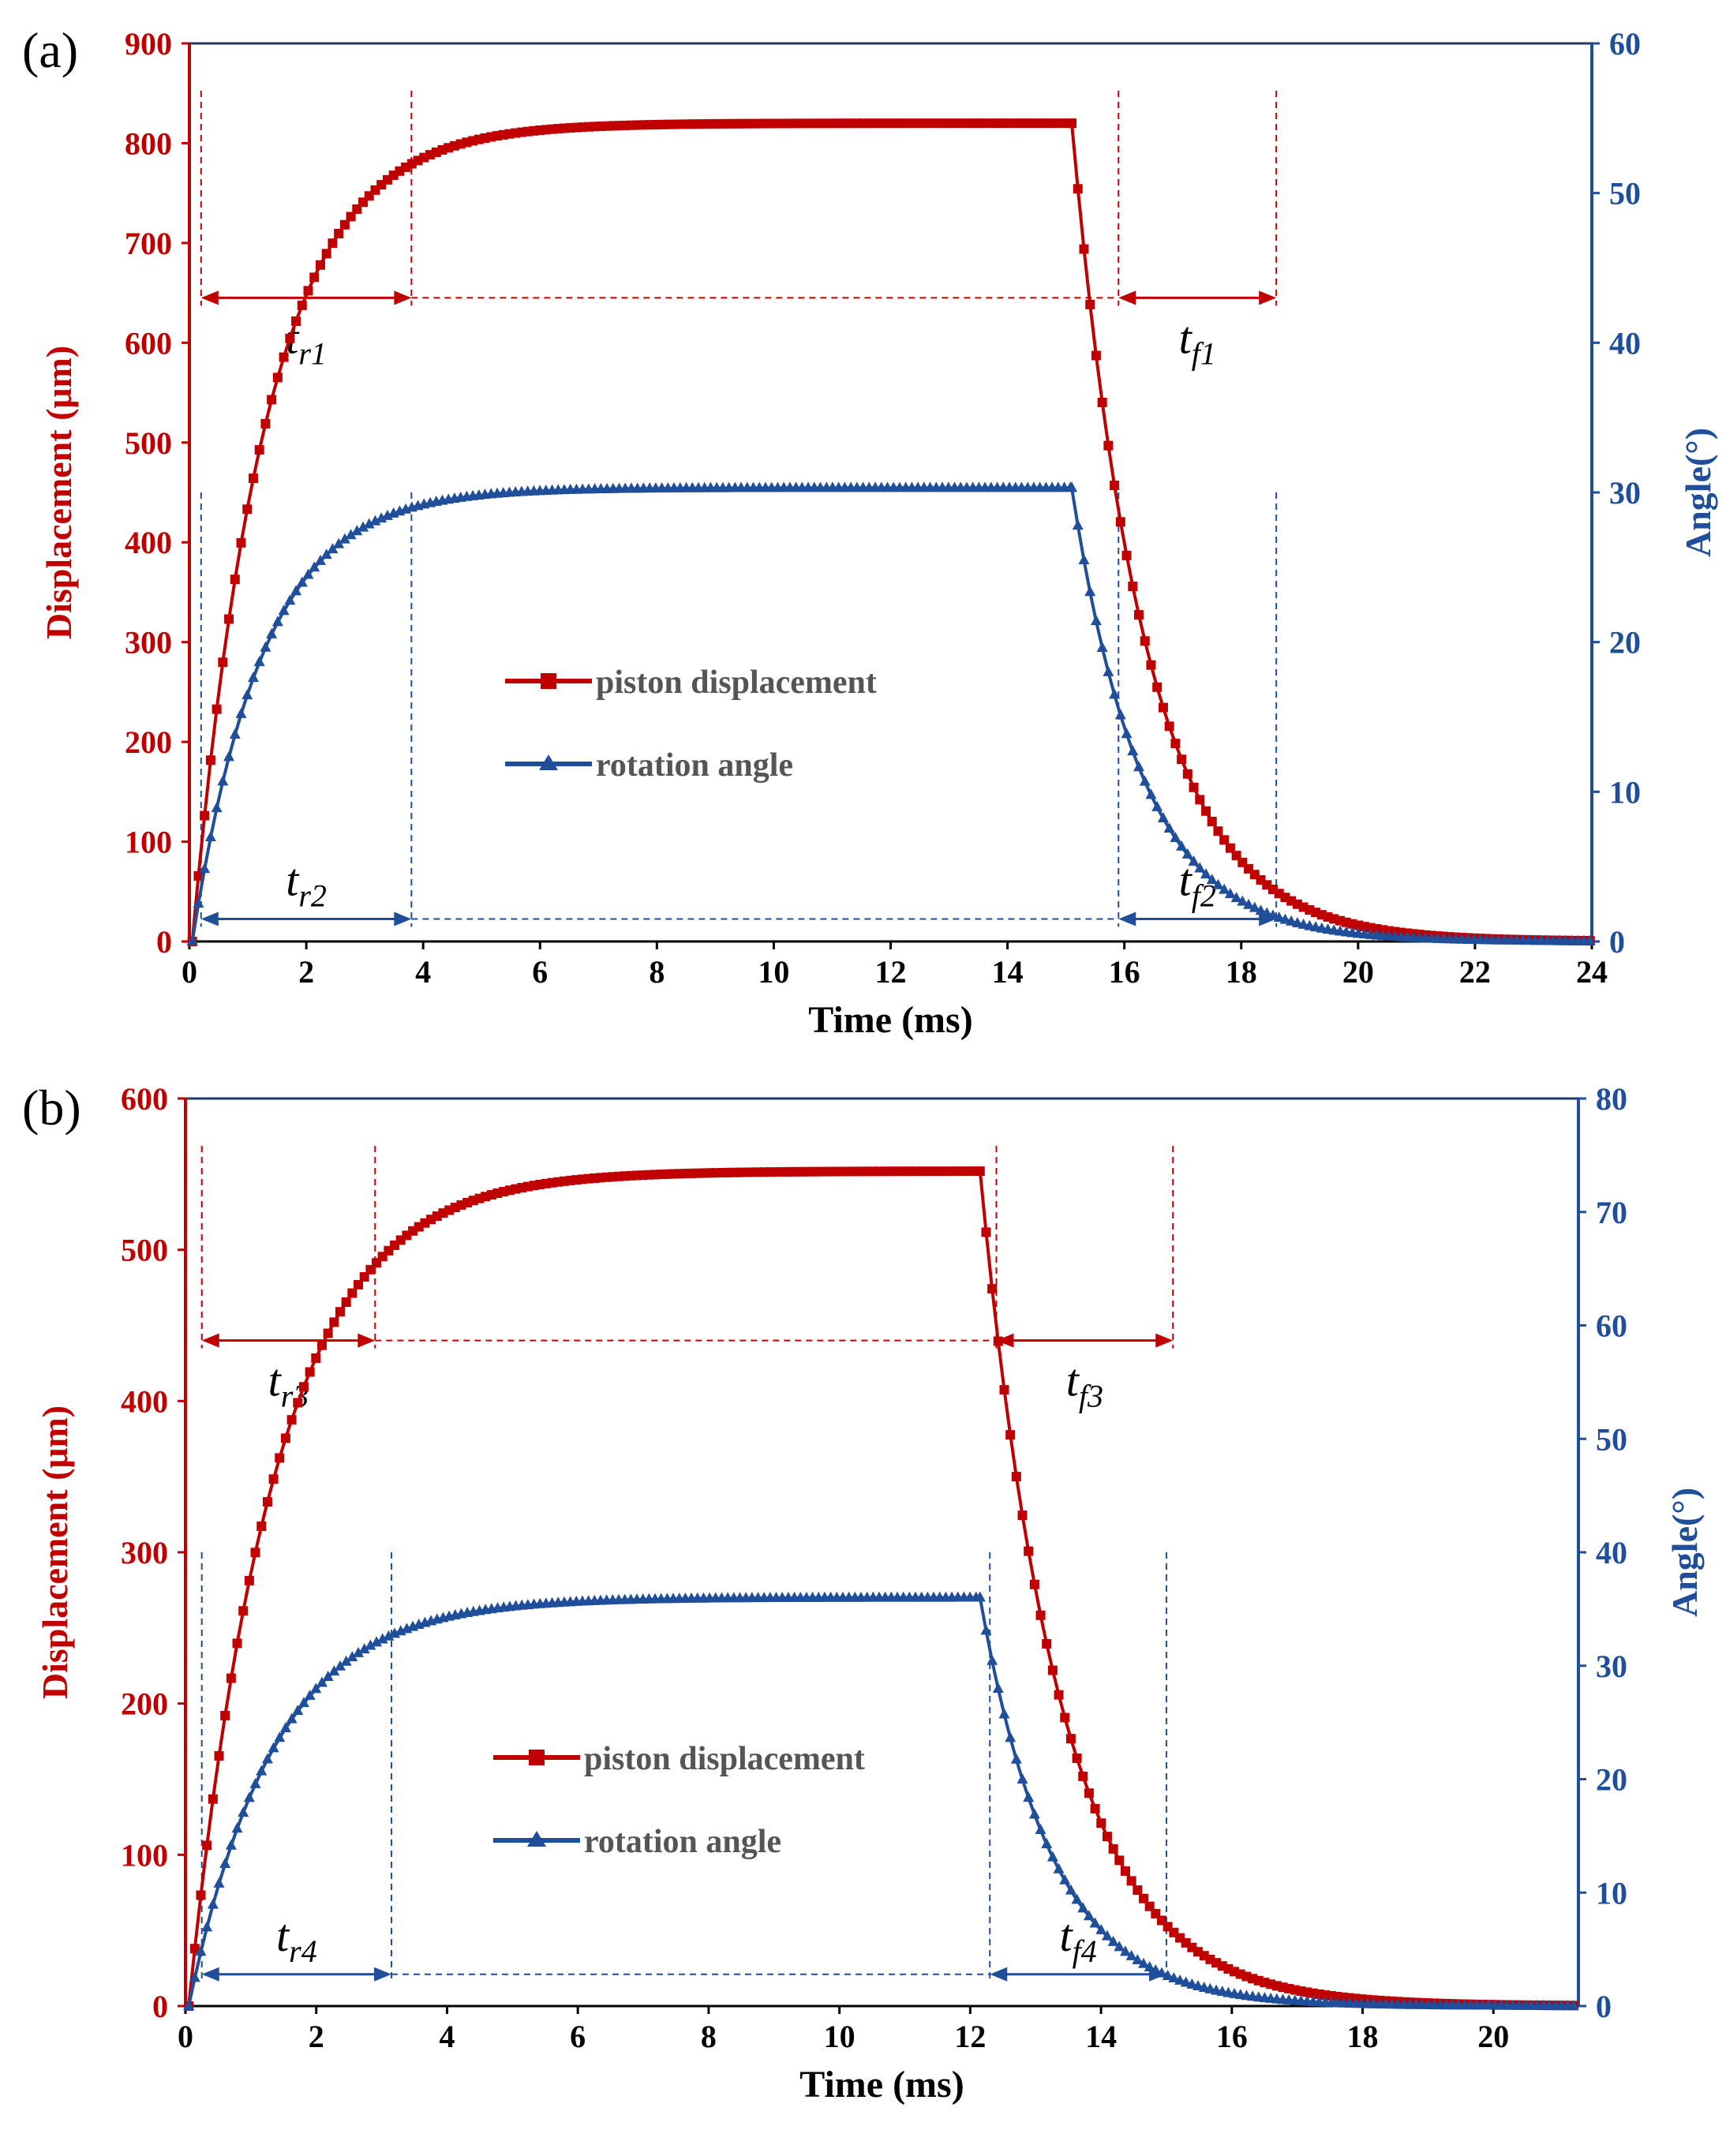 This screenshot has height=2156, width=1726. Describe the element at coordinates (52, 1108) in the screenshot. I see `panel-label: (b)` at that location.